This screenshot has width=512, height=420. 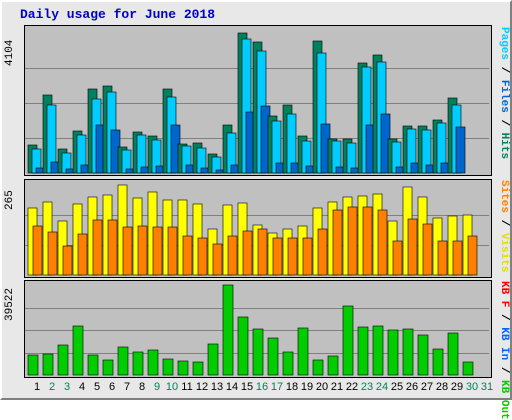 What do you see at coordinates (442, 387) in the screenshot?
I see `day-label-28: 28` at bounding box center [442, 387].